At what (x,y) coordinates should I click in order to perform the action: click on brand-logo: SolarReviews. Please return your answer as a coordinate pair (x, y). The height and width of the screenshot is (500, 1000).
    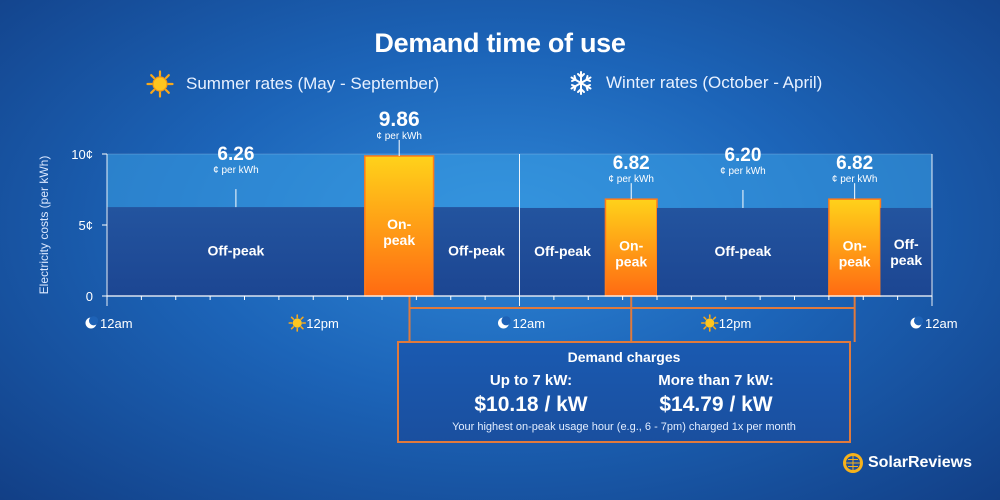
    Looking at the image, I should click on (907, 463).